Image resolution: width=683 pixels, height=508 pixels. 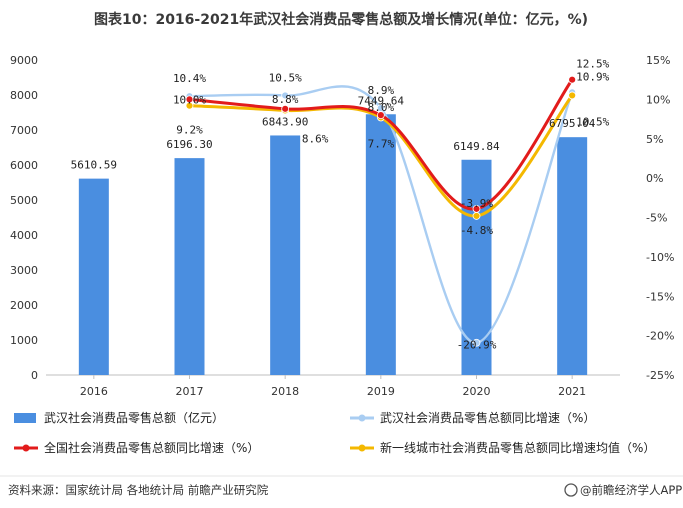 I want to click on y-right-tick-label: -15%, so click(x=660, y=296).